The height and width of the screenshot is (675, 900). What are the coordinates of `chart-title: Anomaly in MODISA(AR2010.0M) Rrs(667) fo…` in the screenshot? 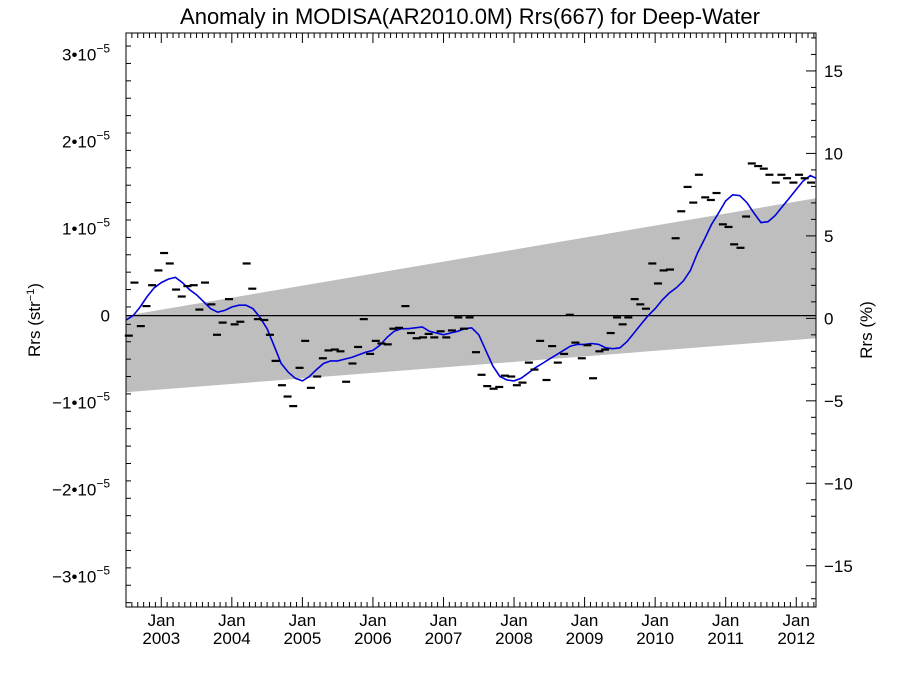 It's located at (470, 16).